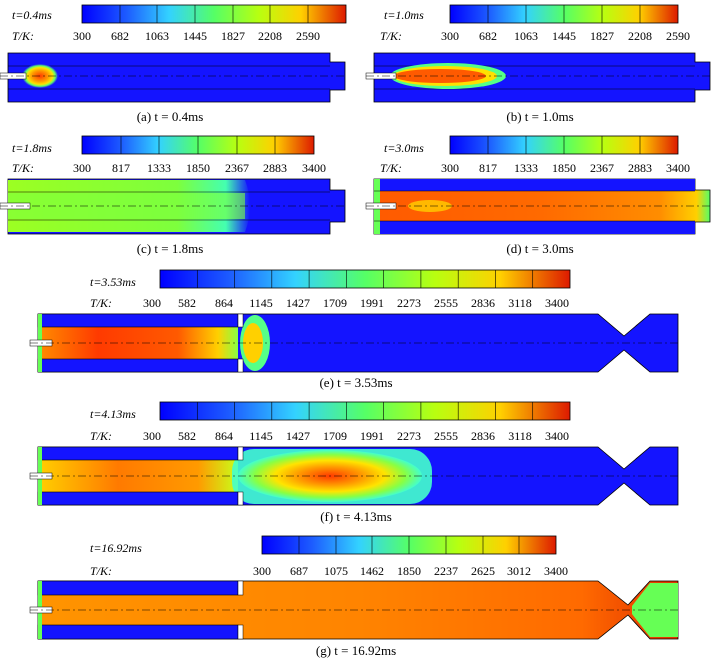 The image size is (713, 664). Describe the element at coordinates (539, 116) in the screenshot. I see `caption: (b) t = 1.0ms` at that location.